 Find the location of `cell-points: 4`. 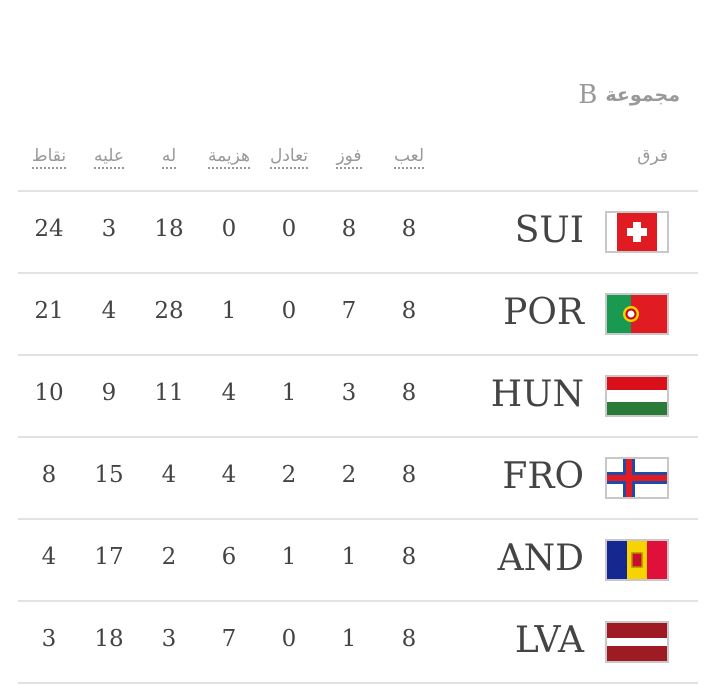

cell-points: 4 is located at coordinates (49, 557).